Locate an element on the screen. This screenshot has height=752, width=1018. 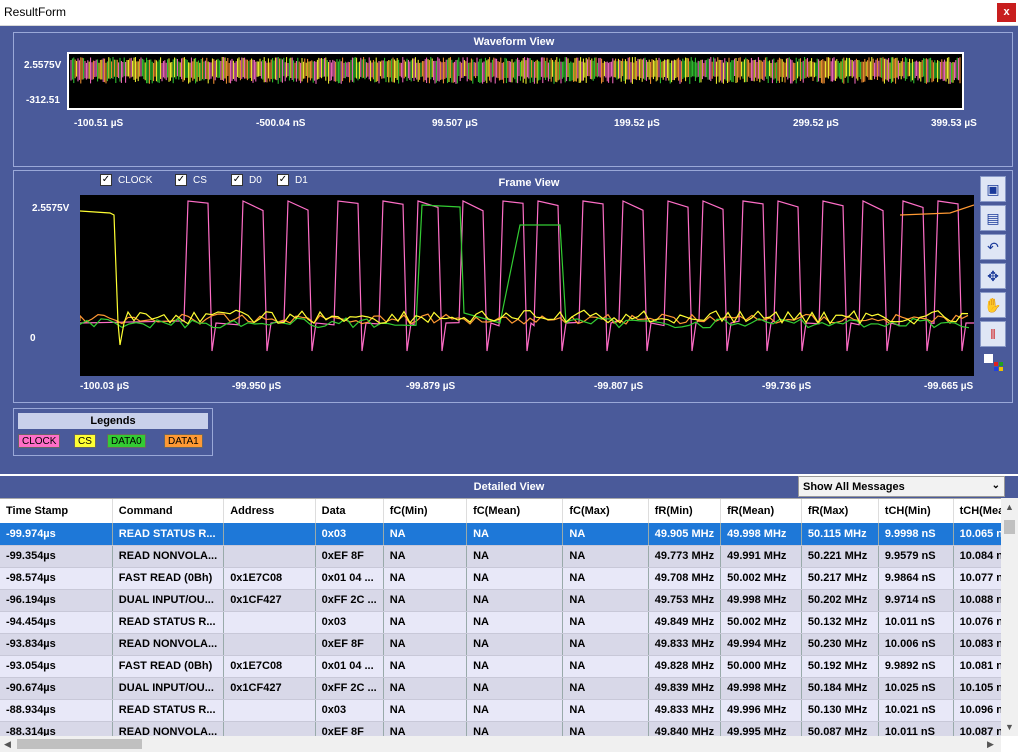
frame-x-tick: -99.807 µS is located at coordinates (619, 386).